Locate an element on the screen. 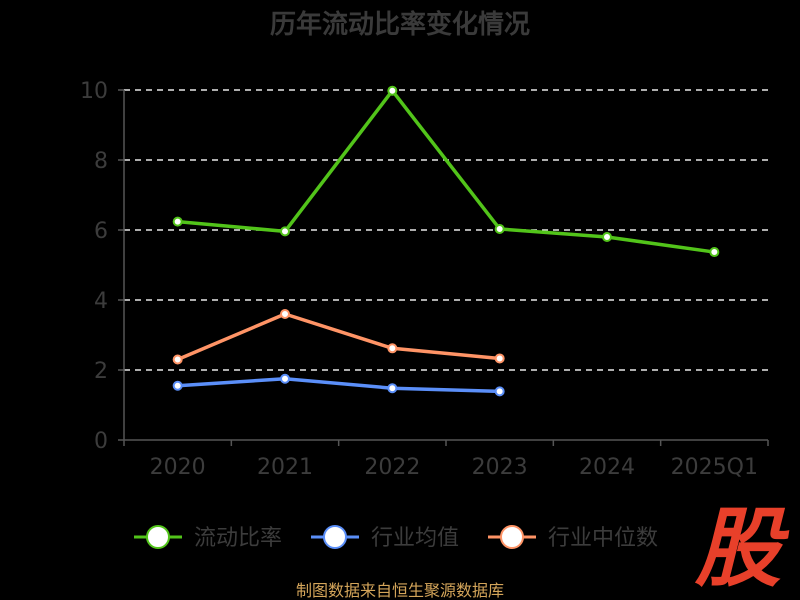 The image size is (800, 600). legend-item: 流动比率 is located at coordinates (208, 538).